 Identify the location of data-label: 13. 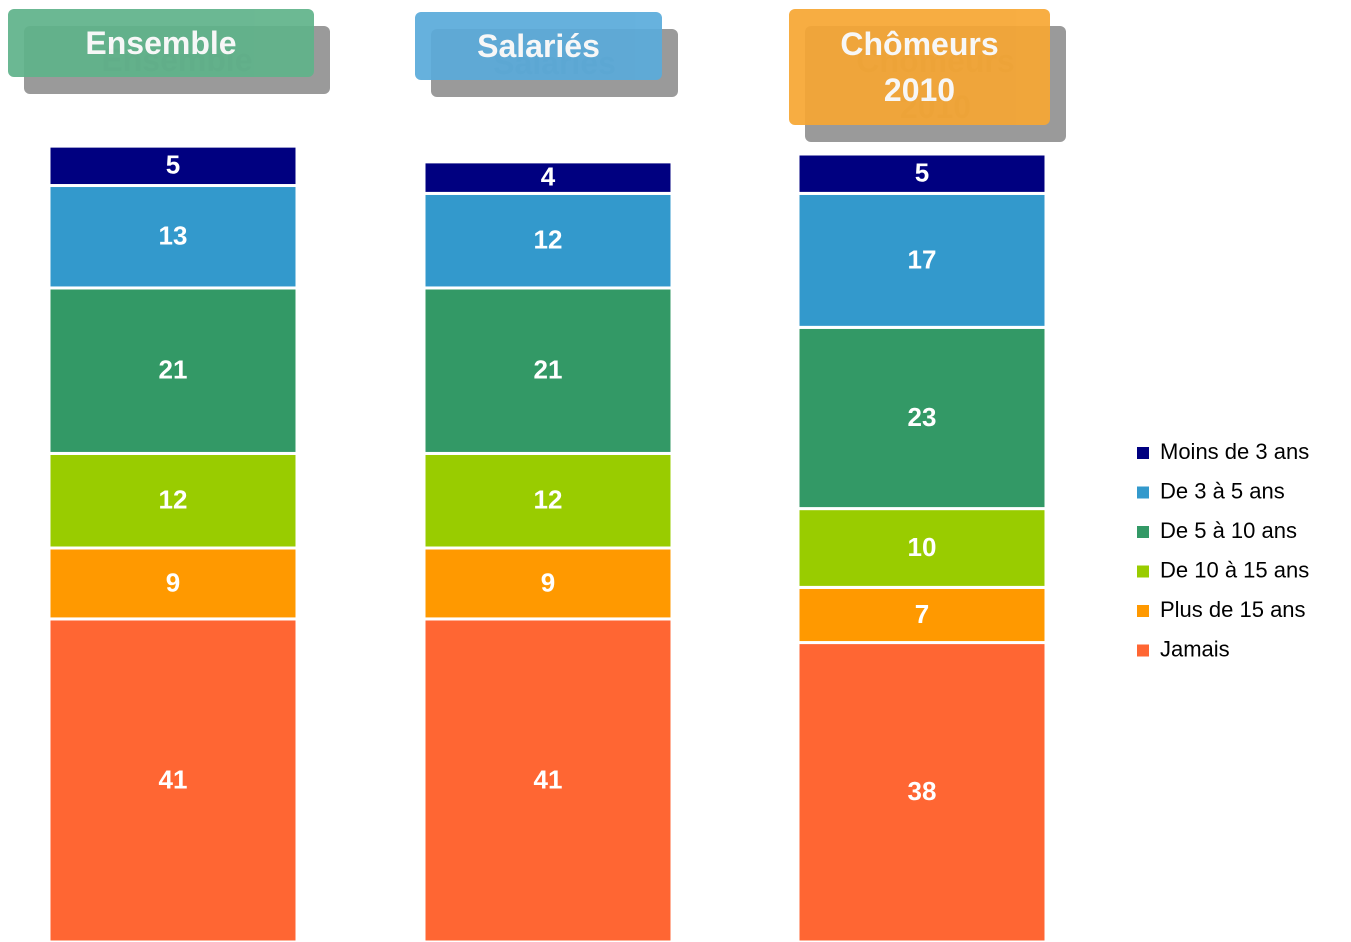
(173, 236).